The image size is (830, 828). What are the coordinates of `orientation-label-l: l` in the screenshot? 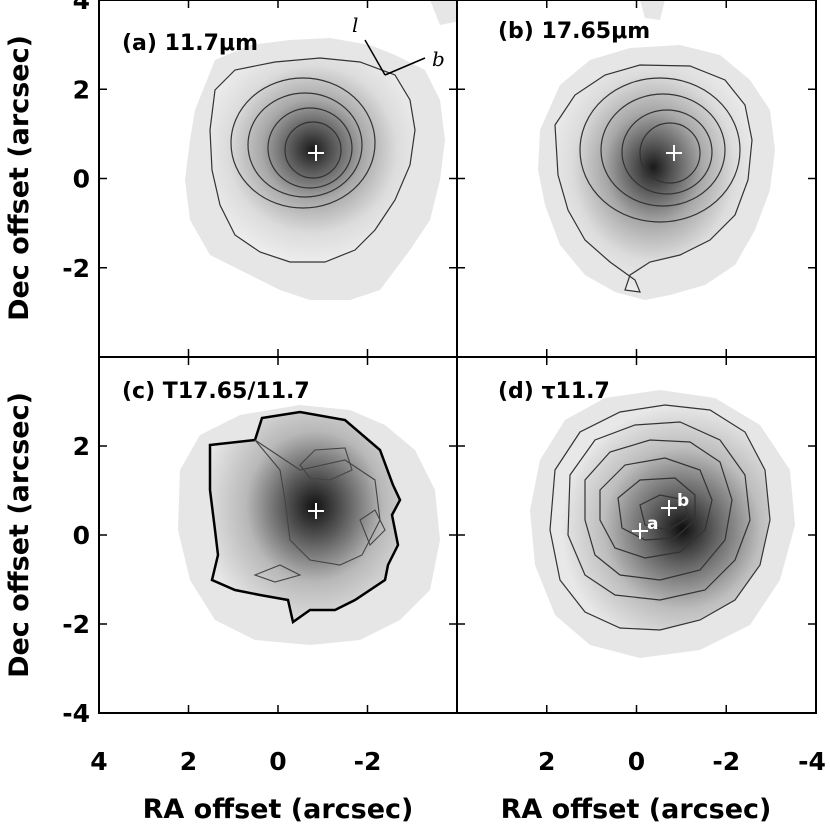 It's located at (355, 25).